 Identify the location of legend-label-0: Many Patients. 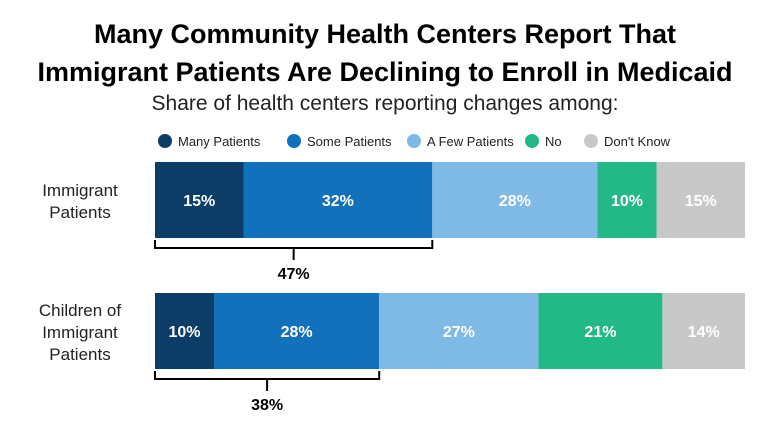
(219, 141).